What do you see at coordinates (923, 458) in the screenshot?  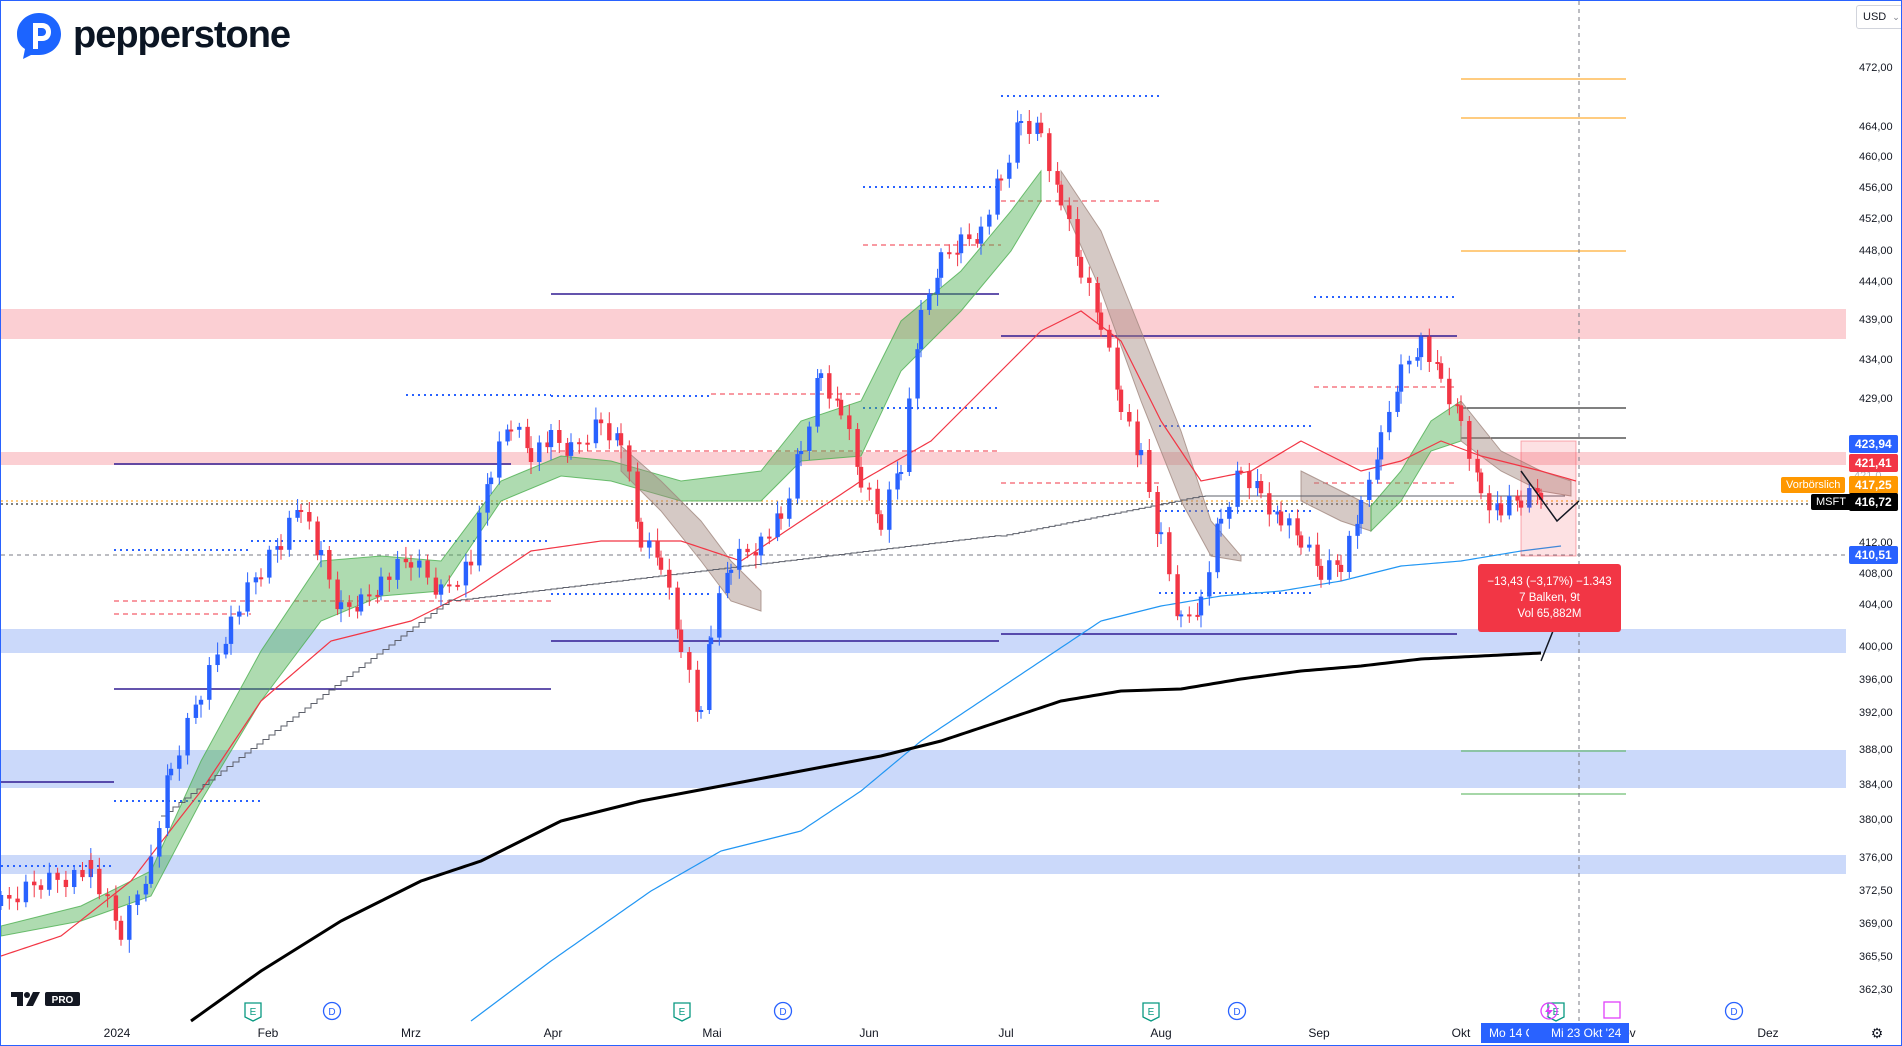 I see `resistance-zone-lower` at bounding box center [923, 458].